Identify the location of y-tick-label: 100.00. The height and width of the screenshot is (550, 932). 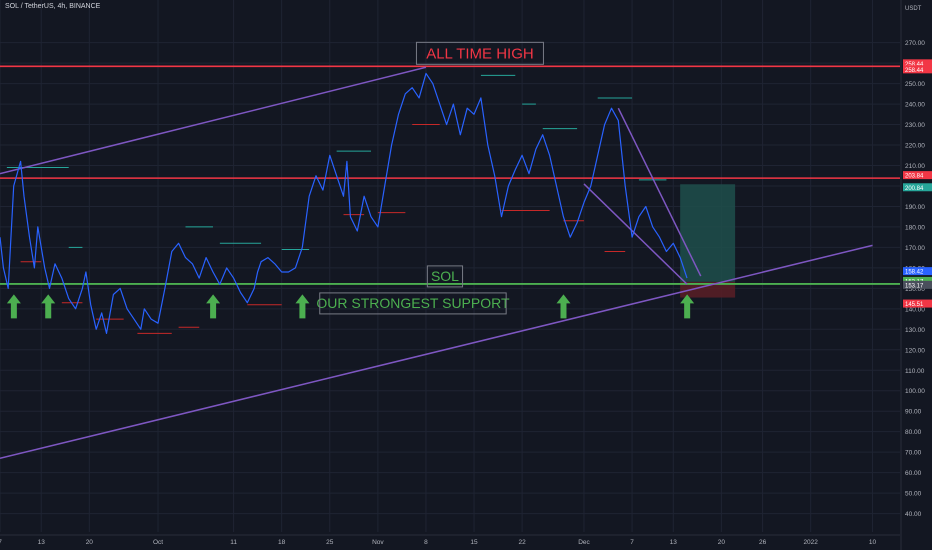
(915, 391).